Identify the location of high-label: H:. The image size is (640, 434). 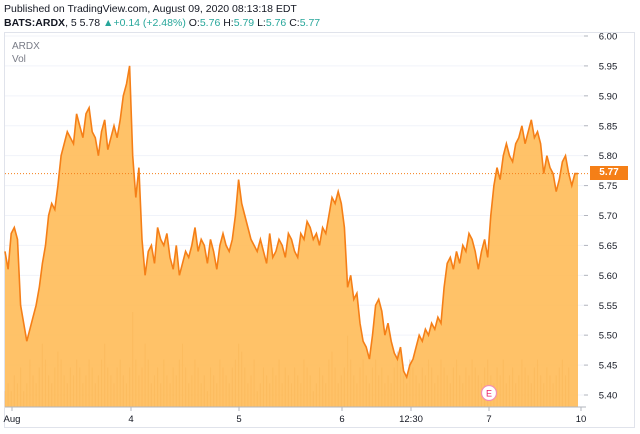
(228, 23).